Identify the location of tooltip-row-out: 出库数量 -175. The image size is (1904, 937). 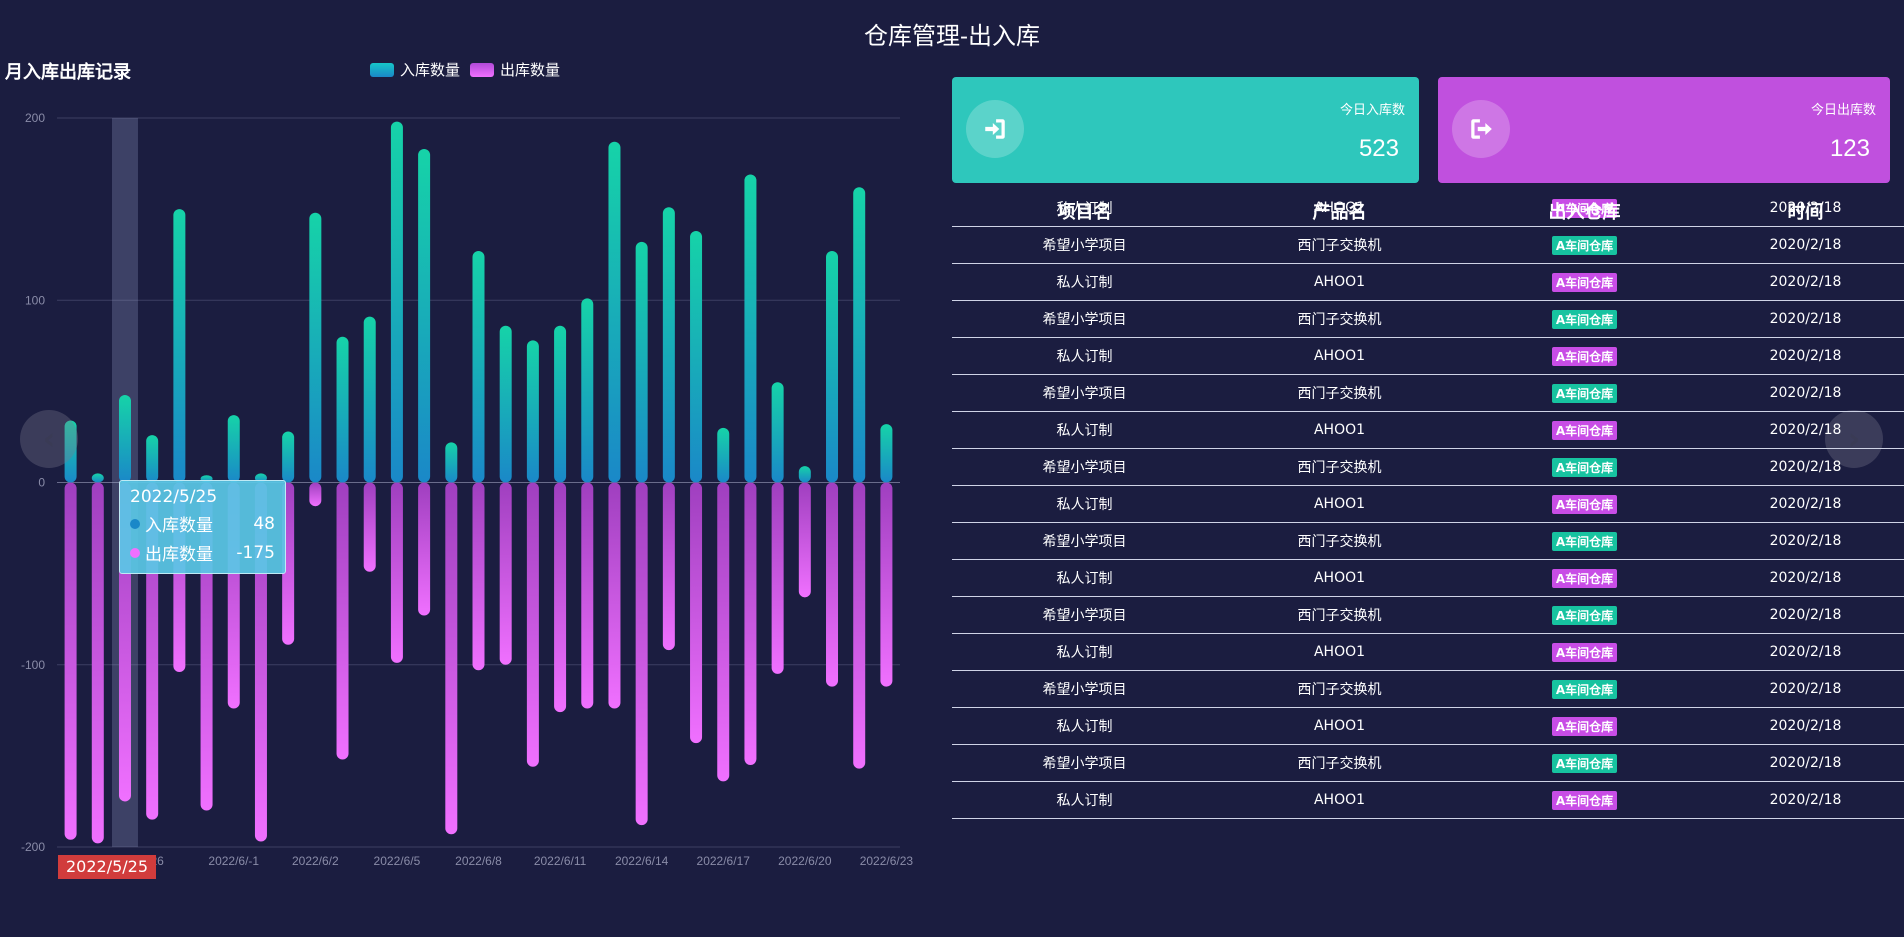
(202, 552).